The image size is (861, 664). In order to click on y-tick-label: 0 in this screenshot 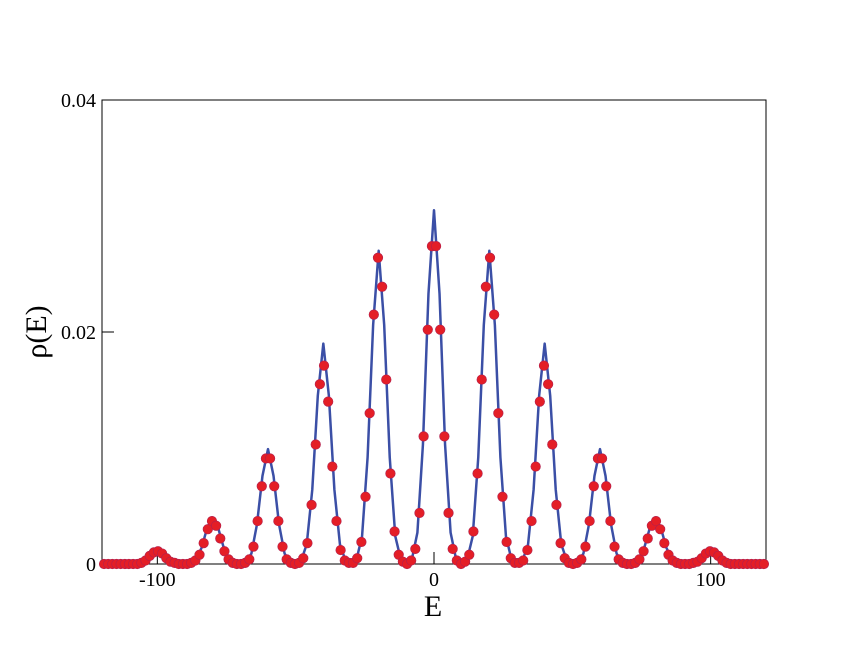, I will do `click(91, 565)`.